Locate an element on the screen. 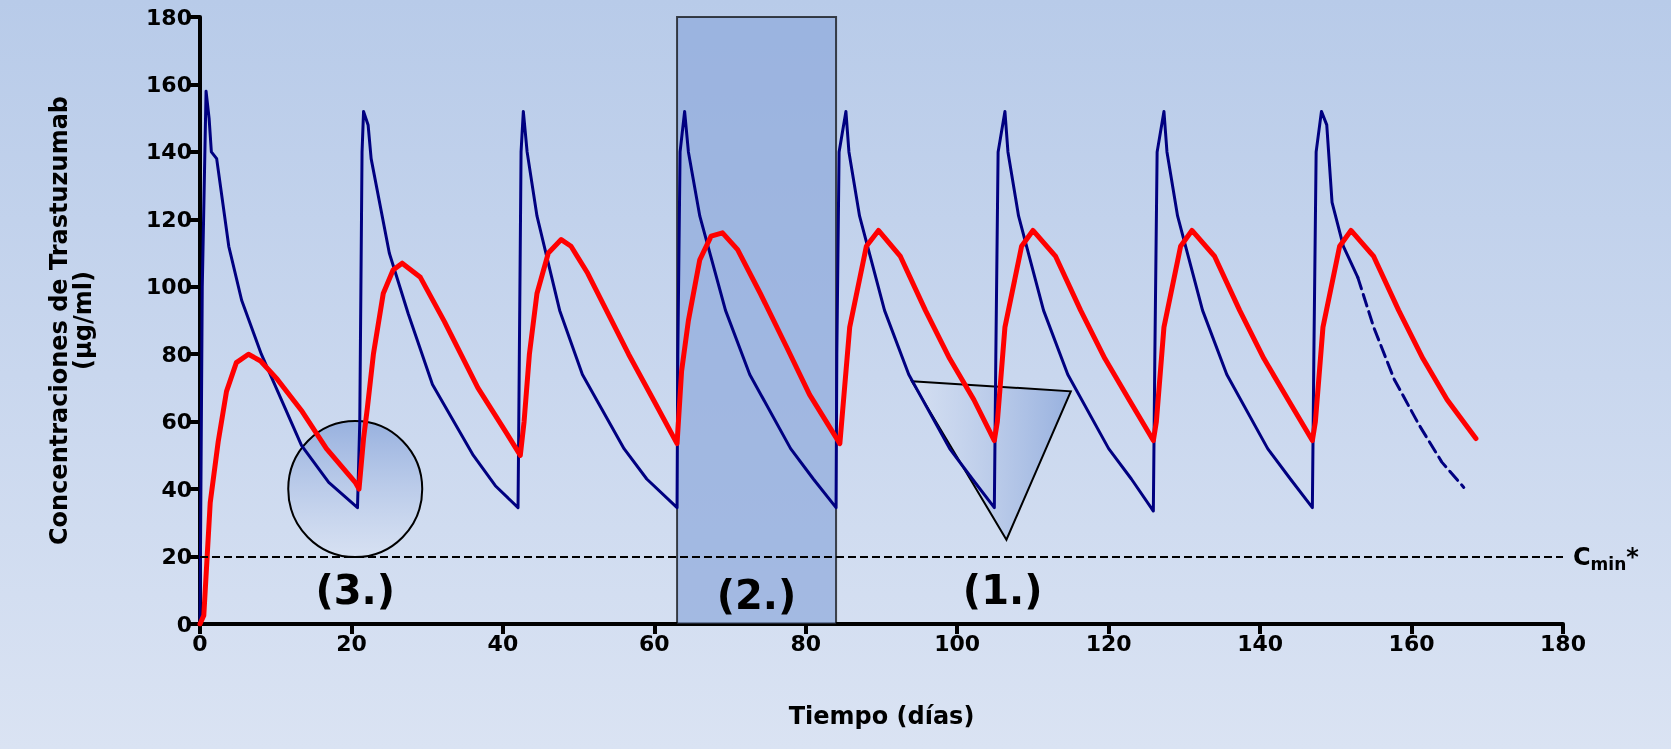  annotation: (1.) is located at coordinates (1002, 590).